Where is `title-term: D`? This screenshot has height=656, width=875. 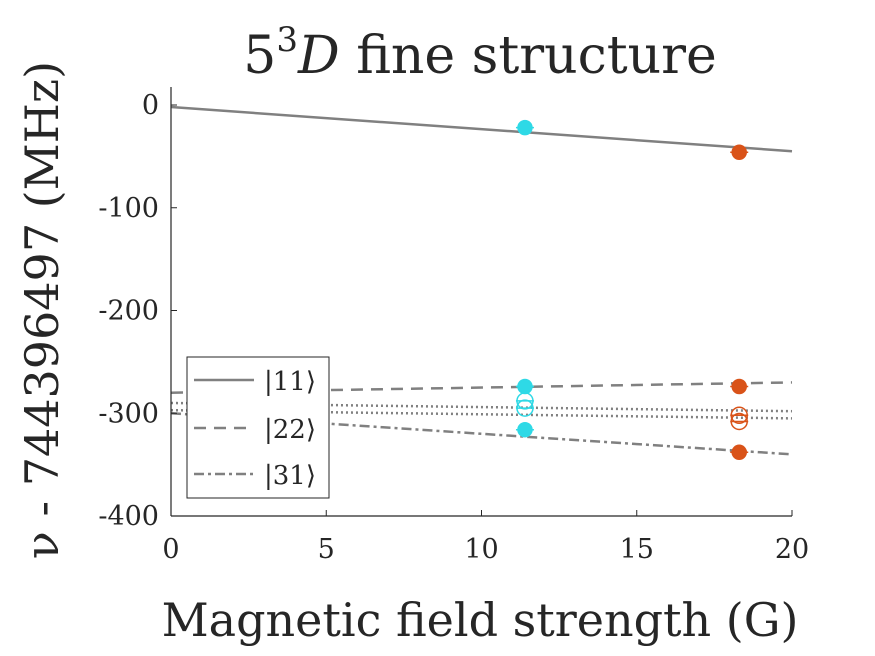 title-term: D is located at coordinates (318, 56).